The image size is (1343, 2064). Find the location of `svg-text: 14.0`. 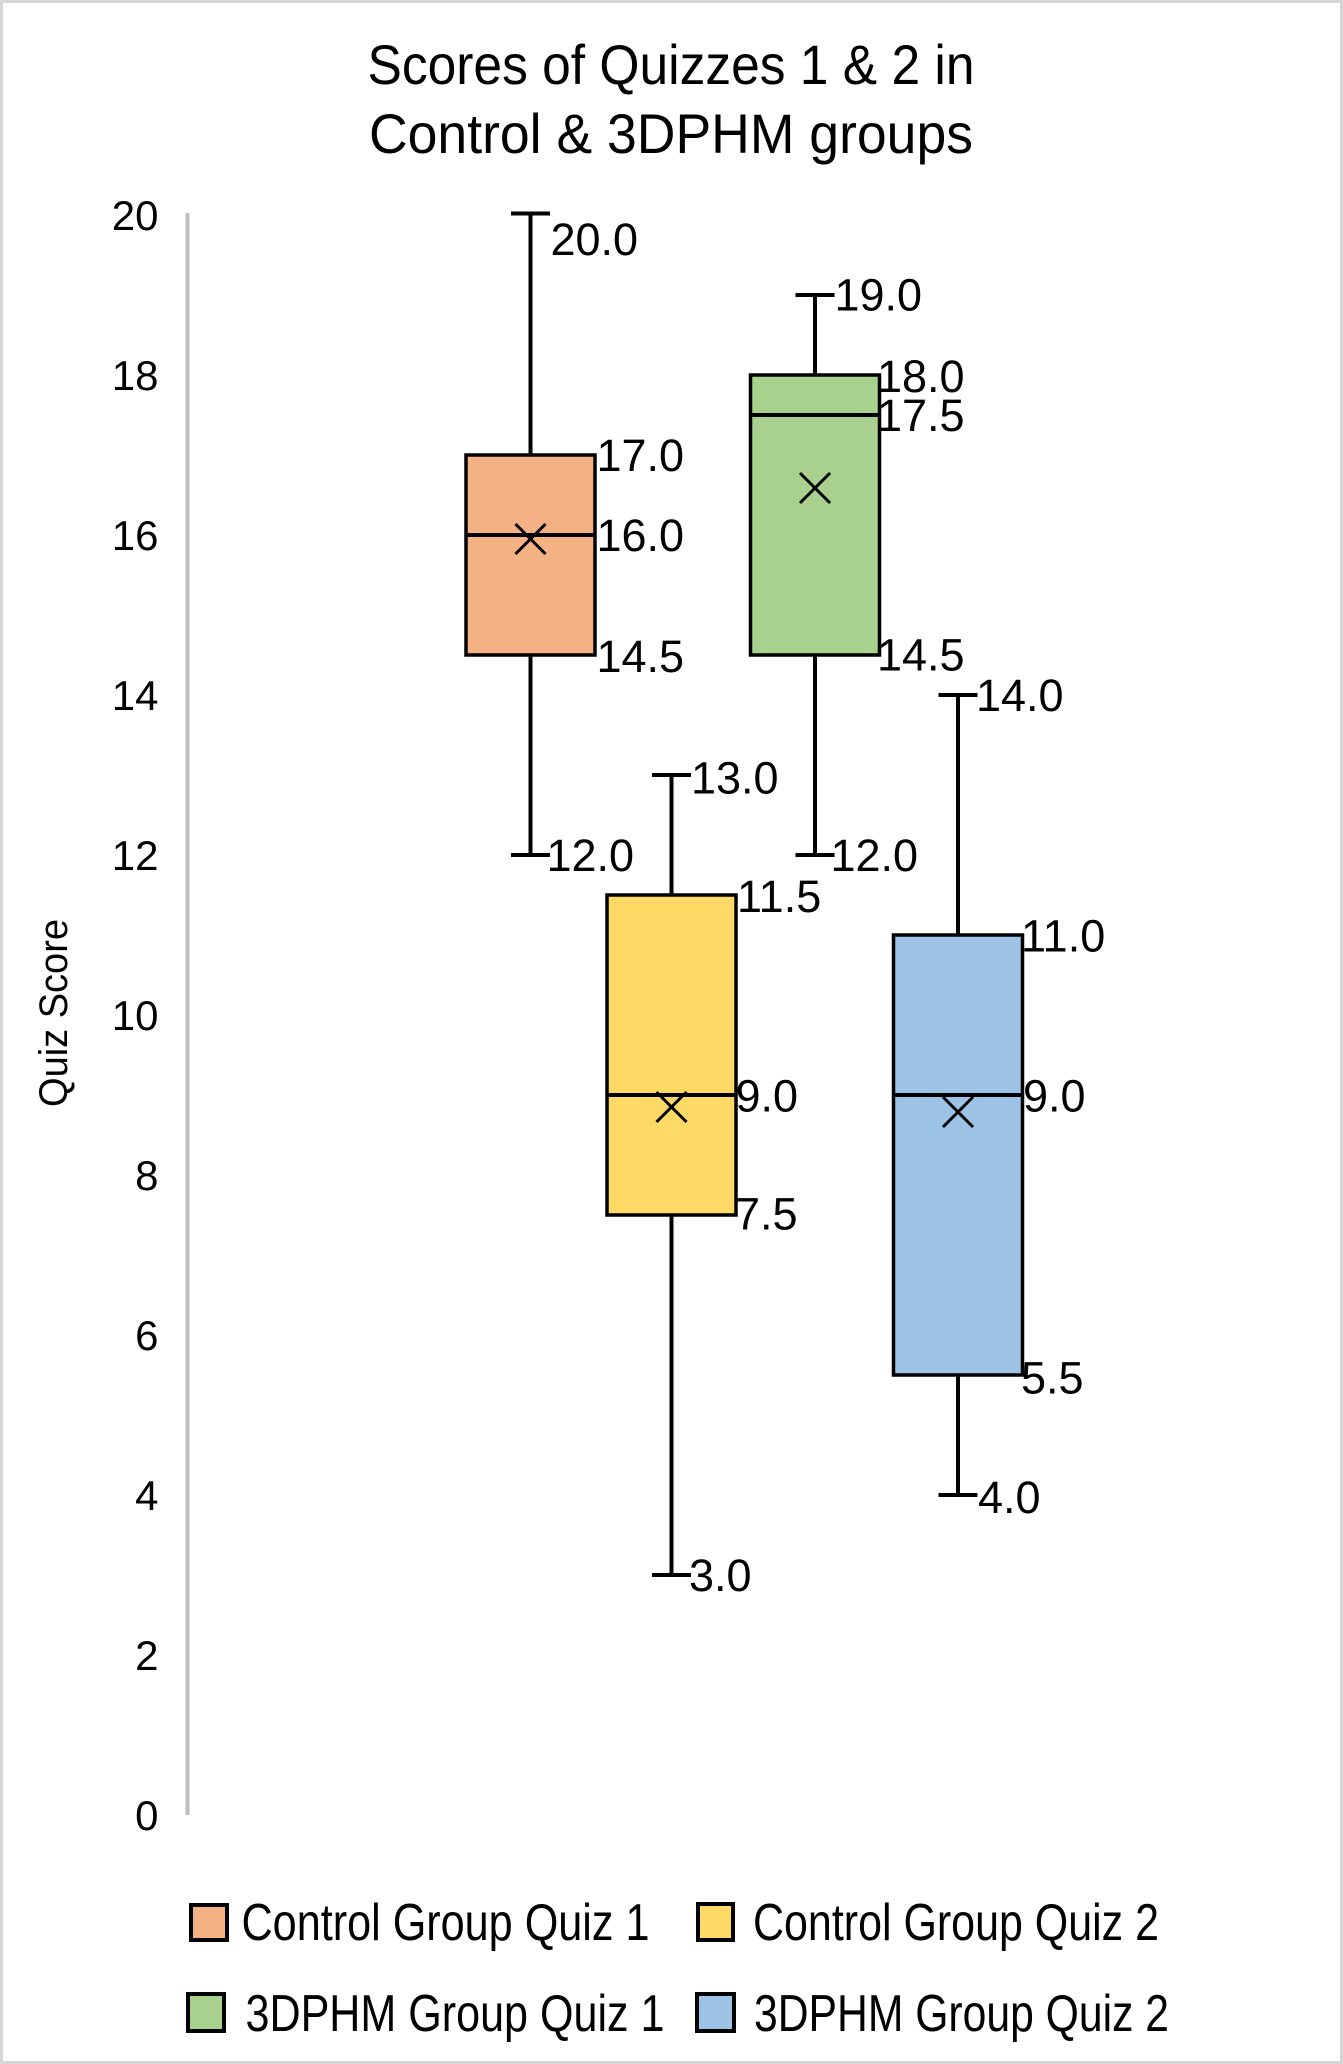

svg-text: 14.0 is located at coordinates (1020, 695).